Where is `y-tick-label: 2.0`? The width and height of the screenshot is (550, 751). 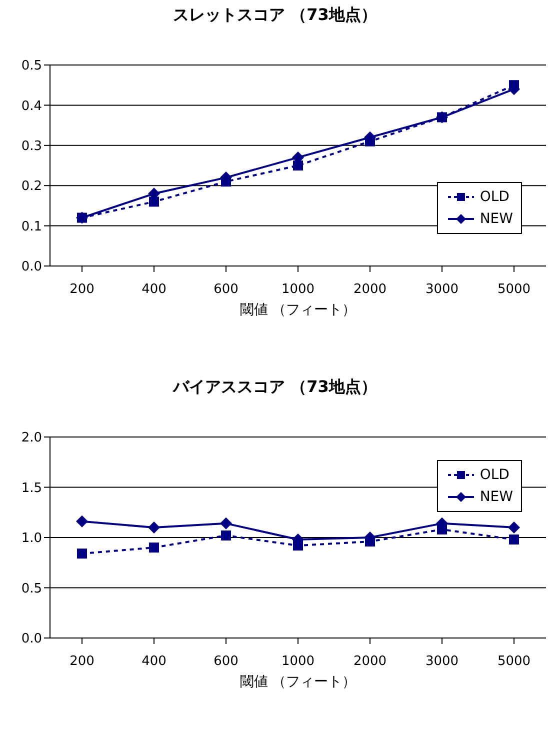 y-tick-label: 2.0 is located at coordinates (31, 438).